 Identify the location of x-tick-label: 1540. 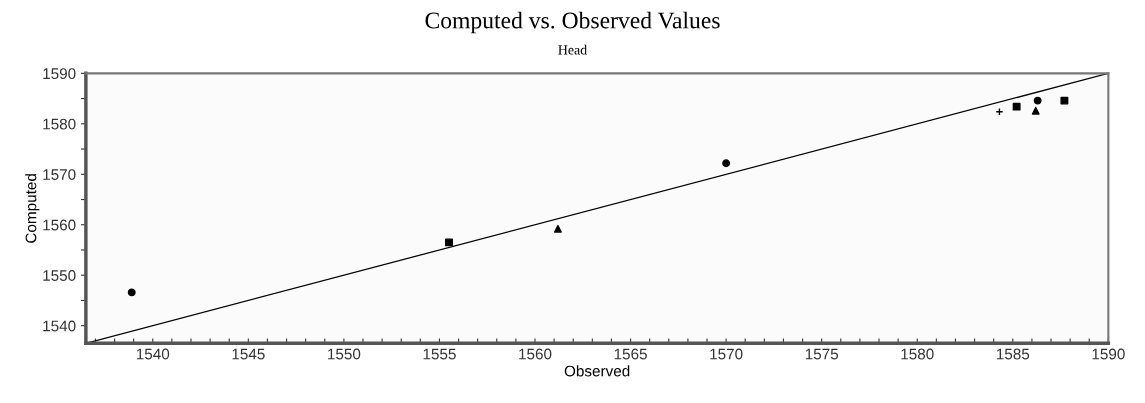
(153, 354).